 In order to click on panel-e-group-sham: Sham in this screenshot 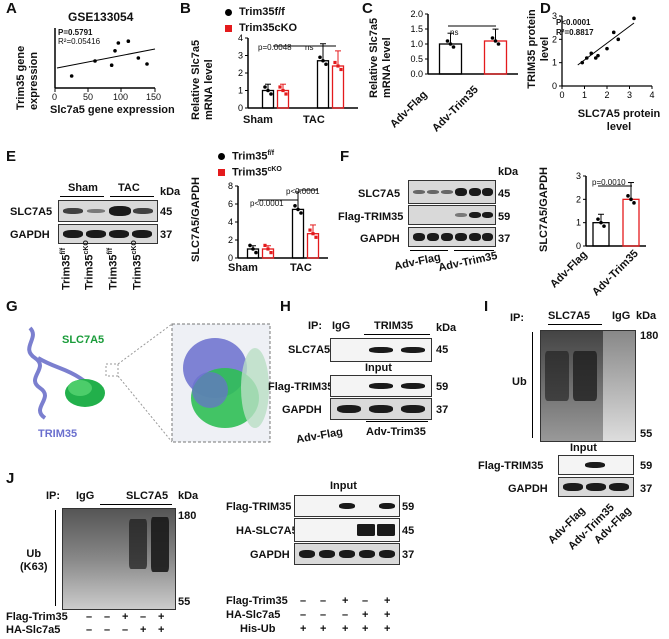, I will do `click(83, 188)`.